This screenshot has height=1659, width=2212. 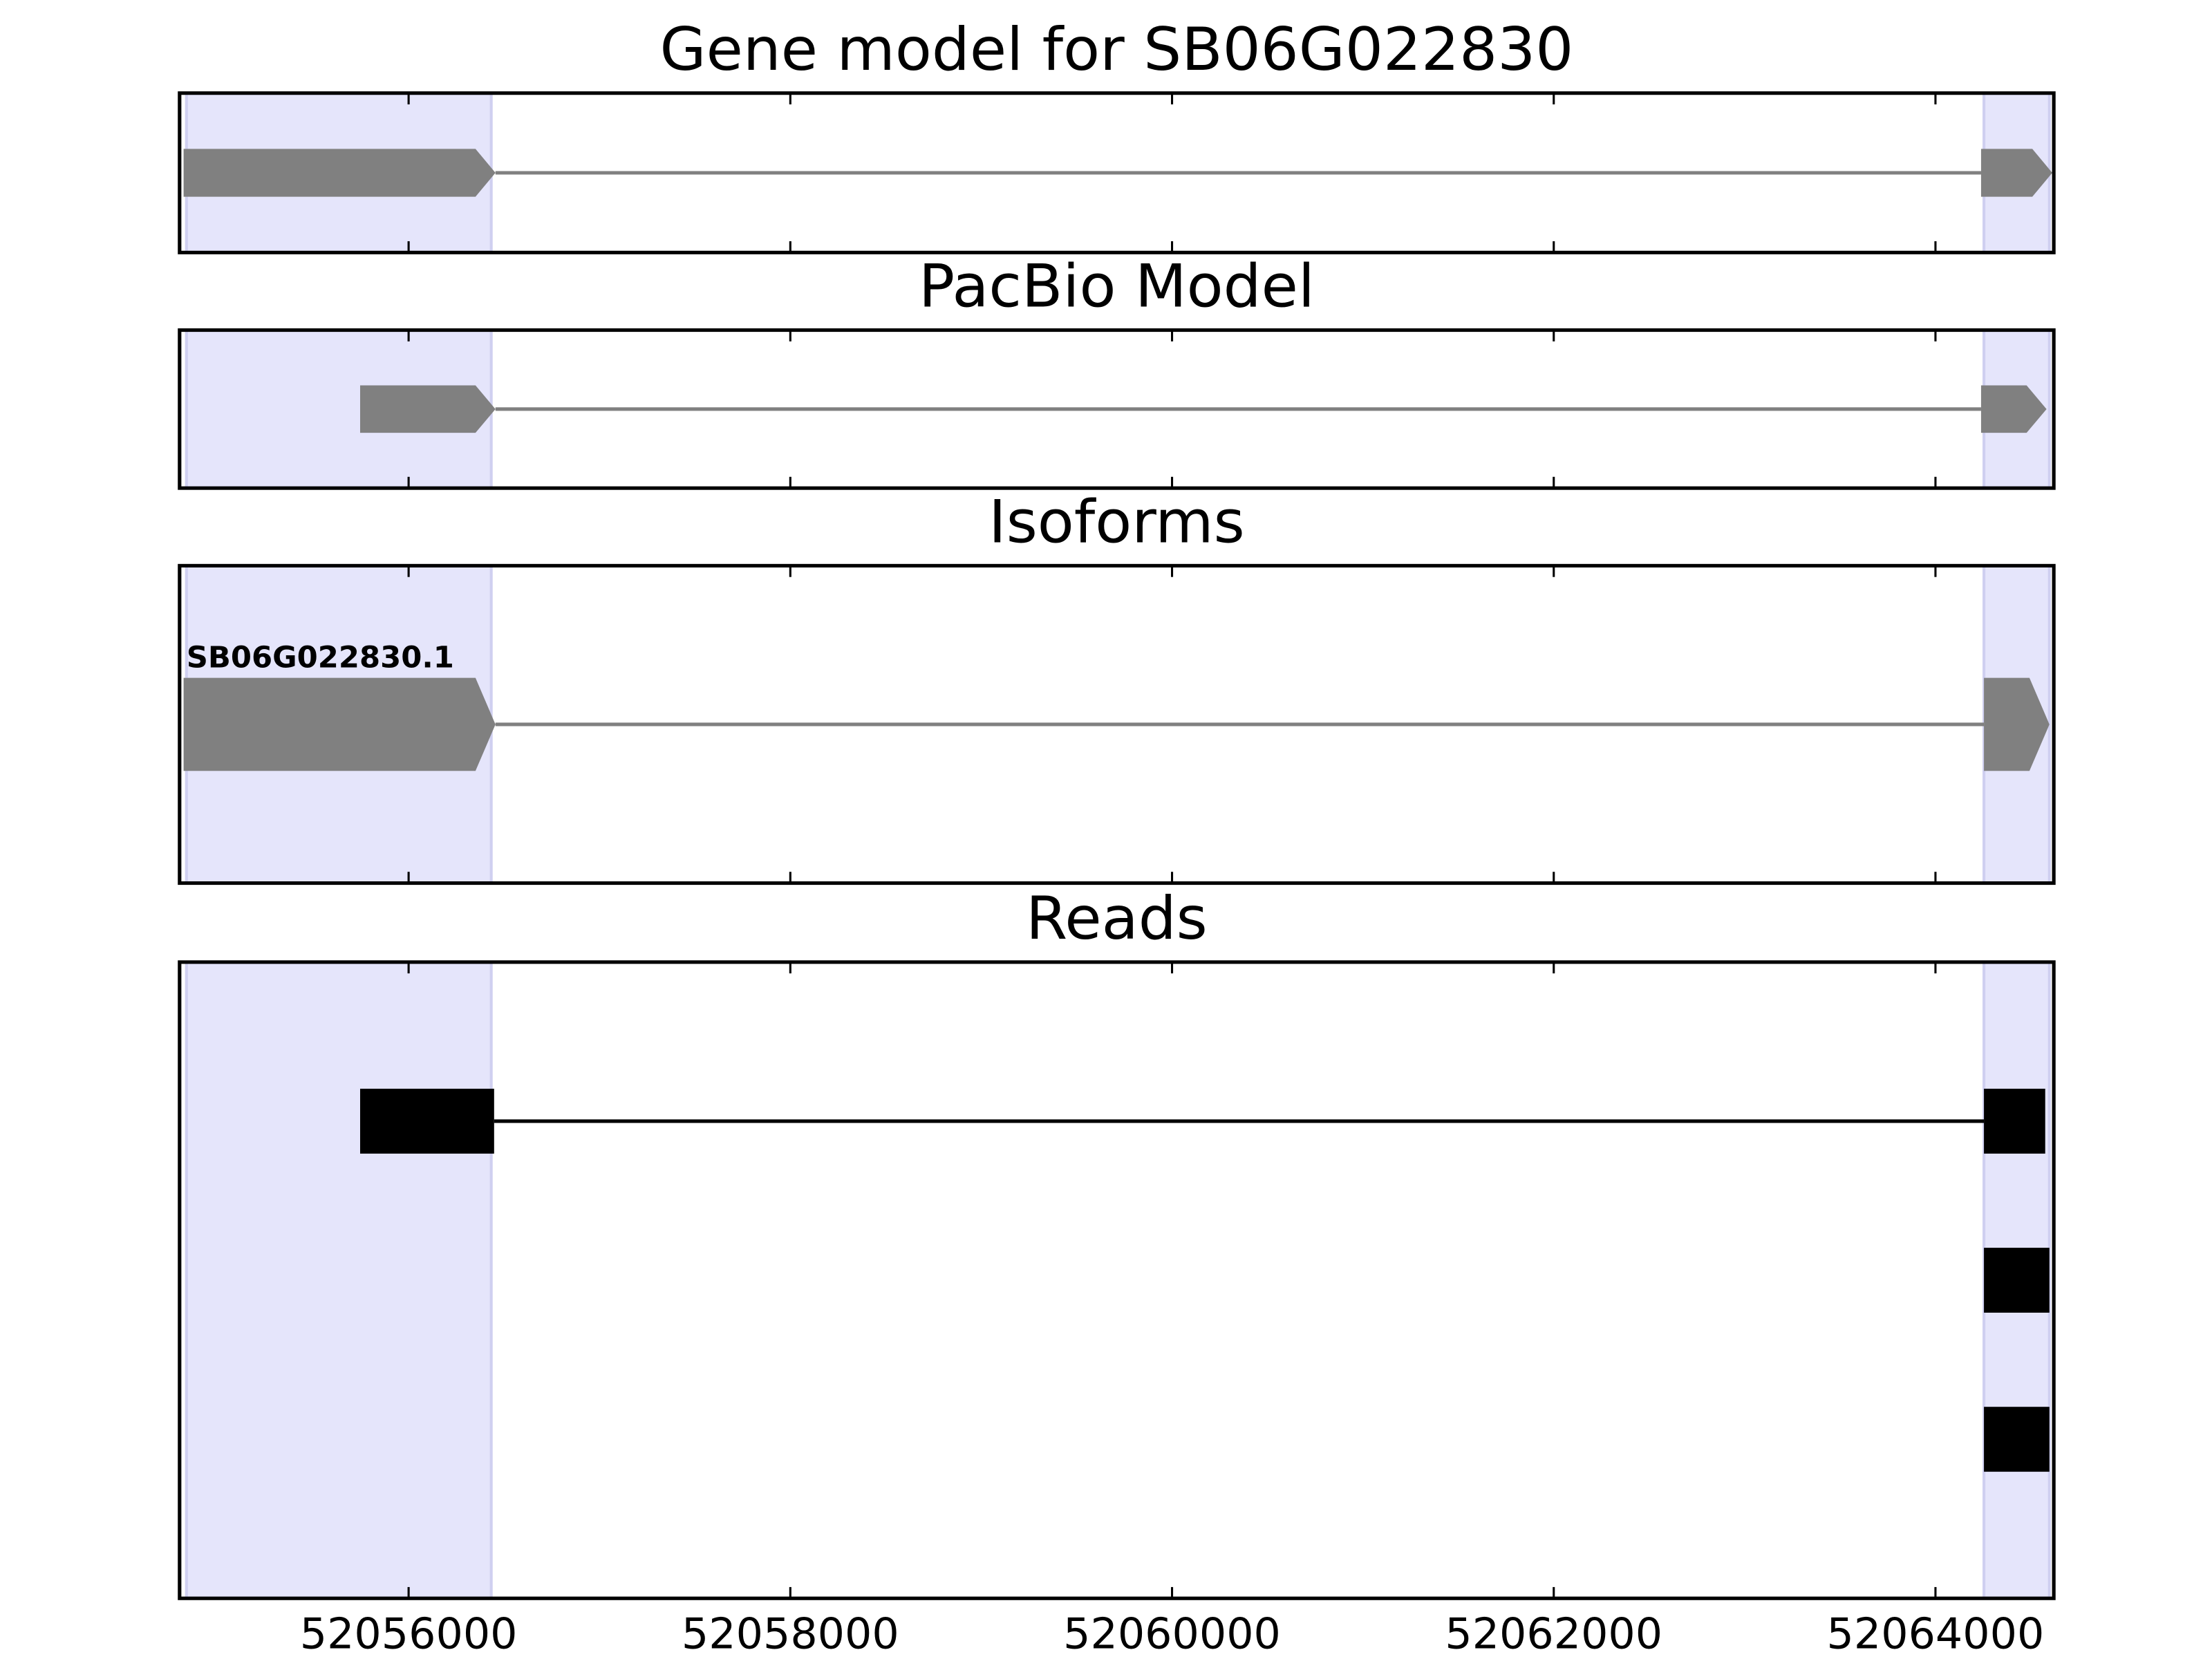 I want to click on panel-title: Reads, so click(x=1117, y=918).